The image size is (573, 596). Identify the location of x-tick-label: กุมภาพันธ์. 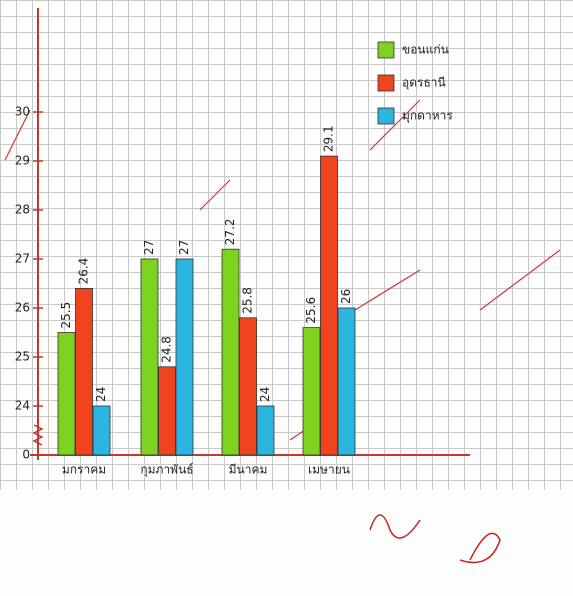
(166, 470).